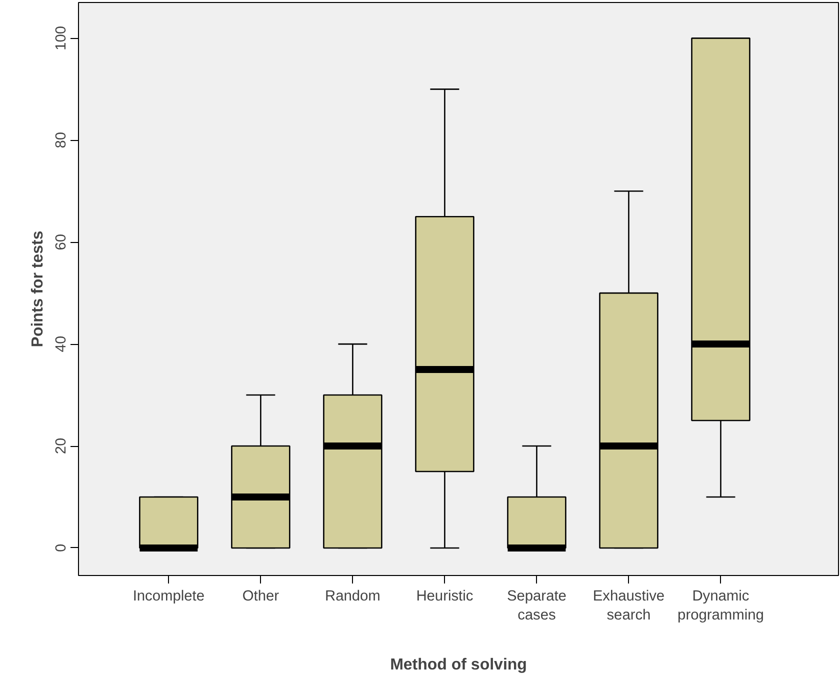  I want to click on y-axis-title: Points for tests, so click(38, 289).